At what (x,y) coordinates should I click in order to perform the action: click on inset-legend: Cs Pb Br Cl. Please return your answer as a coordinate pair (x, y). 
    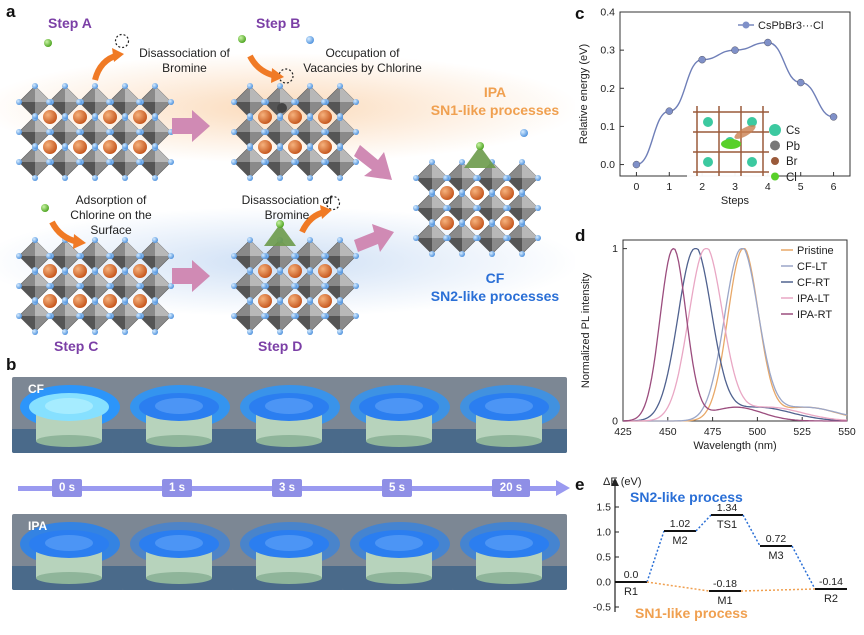
    Looking at the image, I should click on (793, 155).